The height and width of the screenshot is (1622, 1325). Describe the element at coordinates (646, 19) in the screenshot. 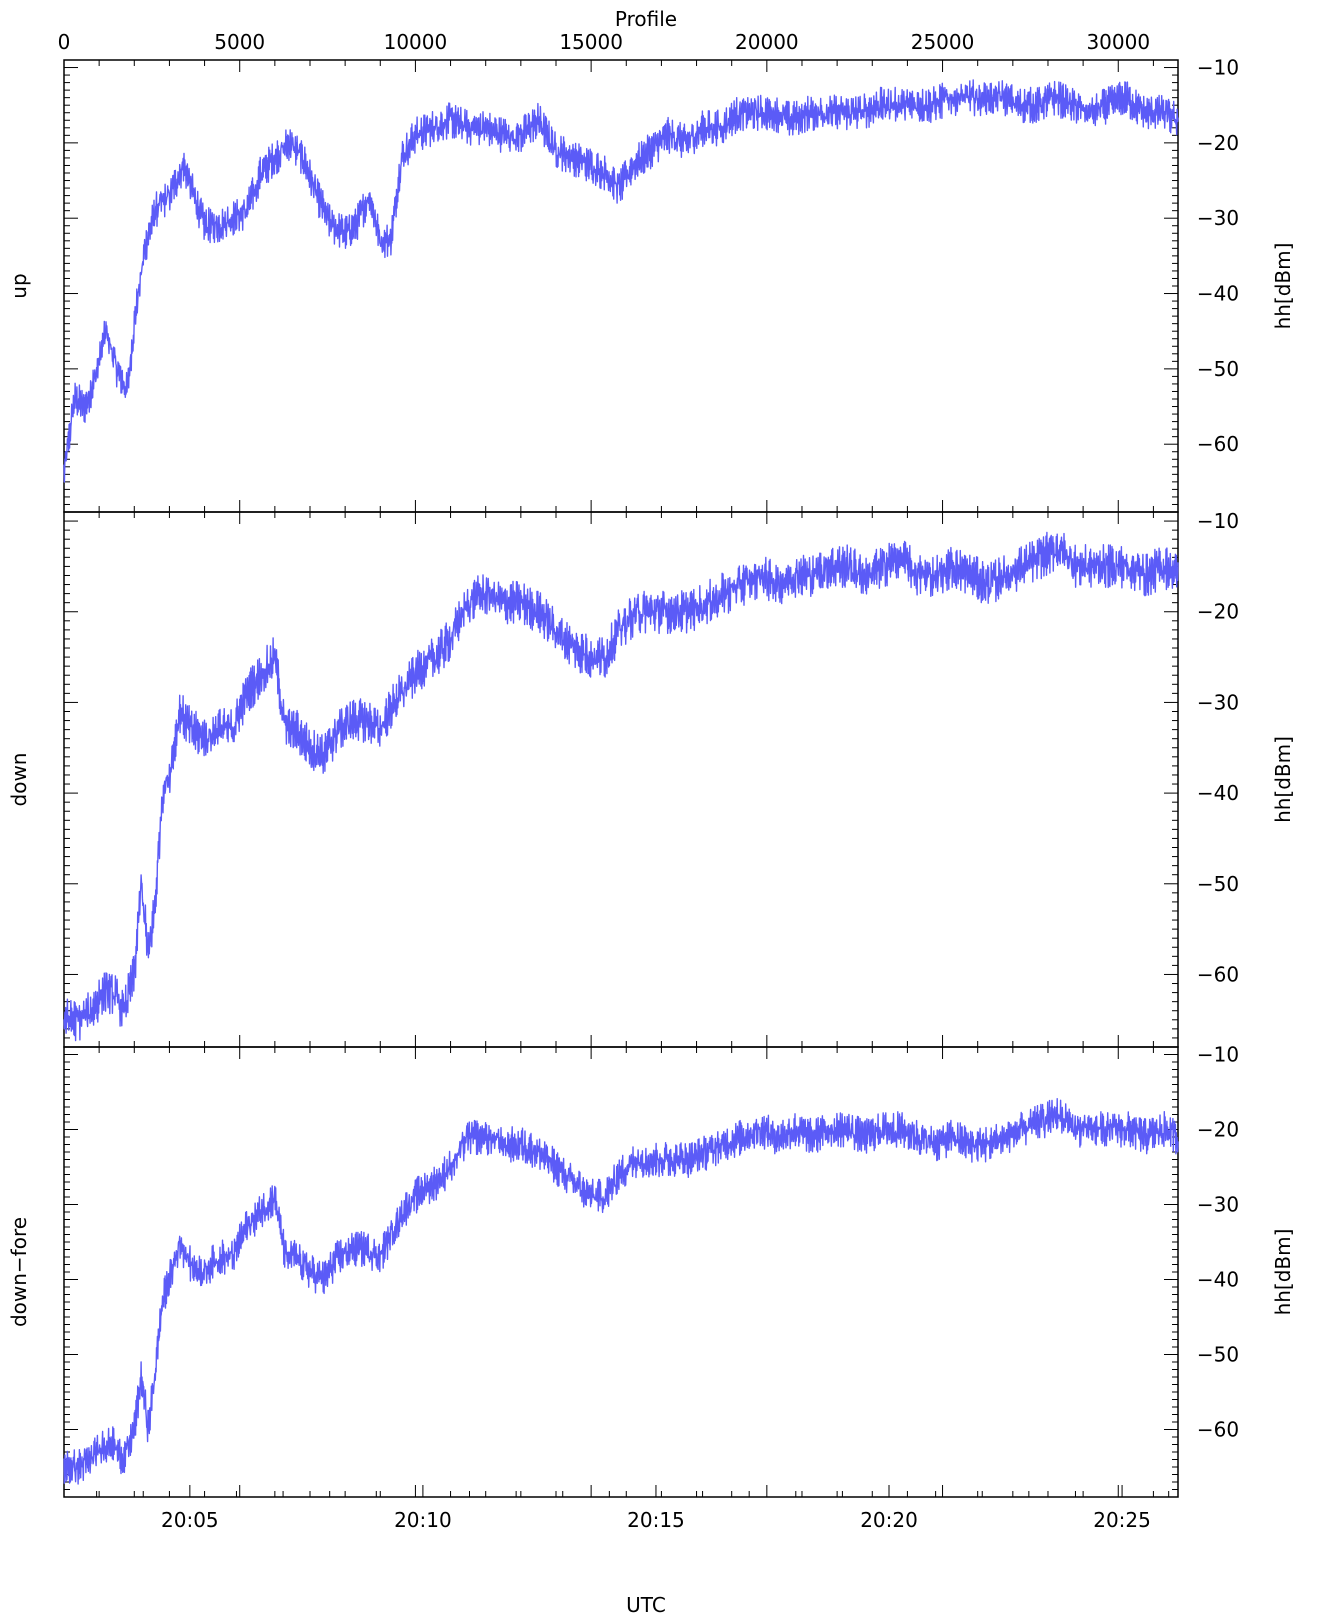

I see `top-axis-label: Profile` at that location.